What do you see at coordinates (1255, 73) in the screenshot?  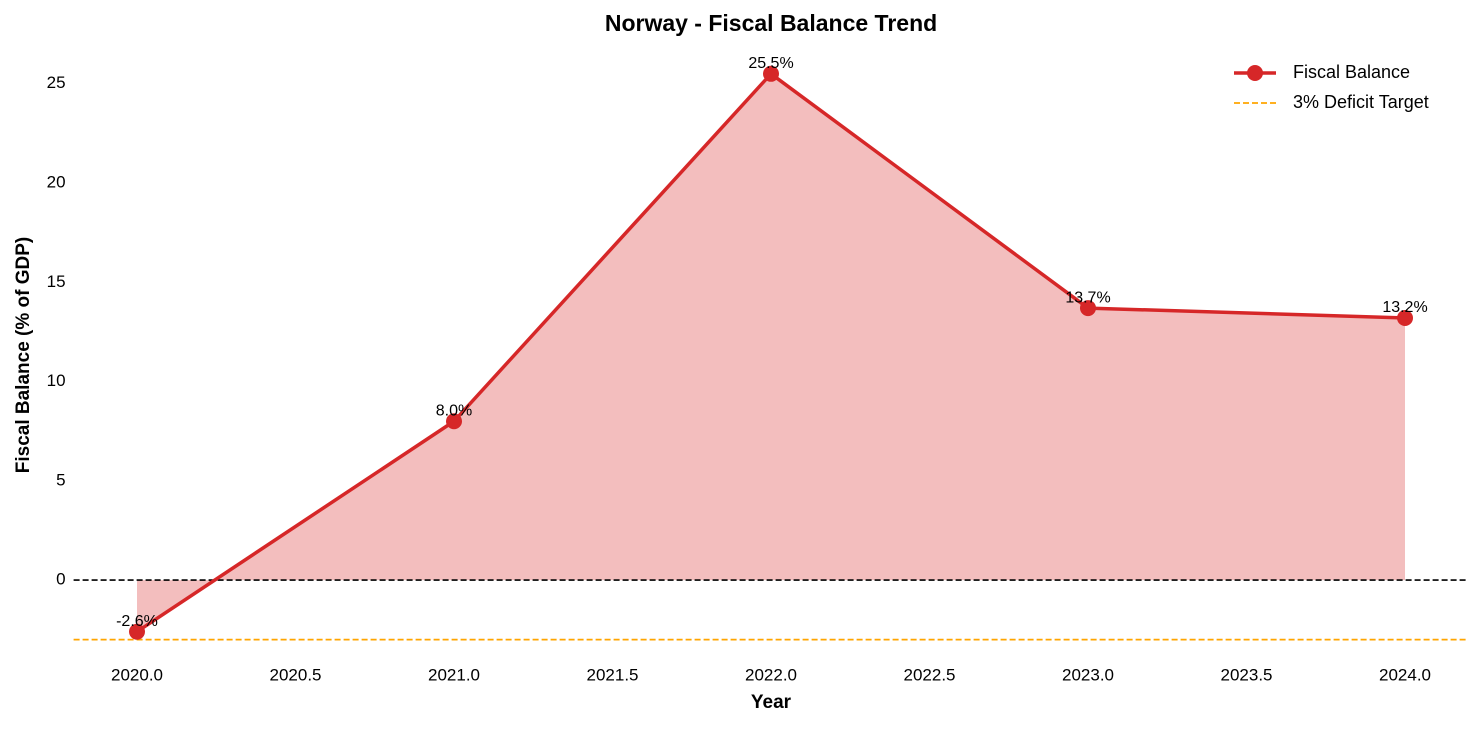 I see `legend-marker` at bounding box center [1255, 73].